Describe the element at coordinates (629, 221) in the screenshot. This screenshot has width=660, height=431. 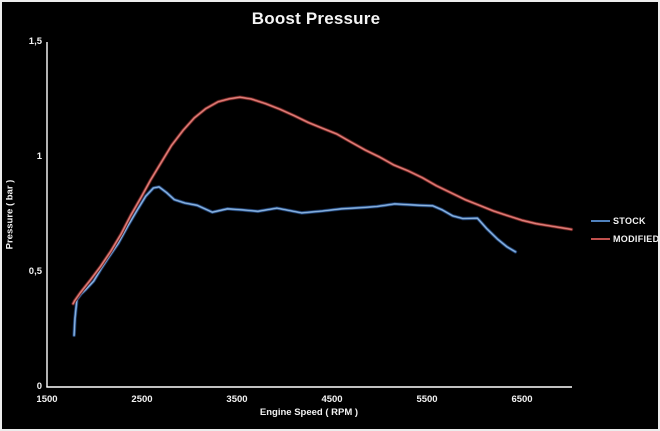
I see `legend-label-stock: STOCK` at that location.